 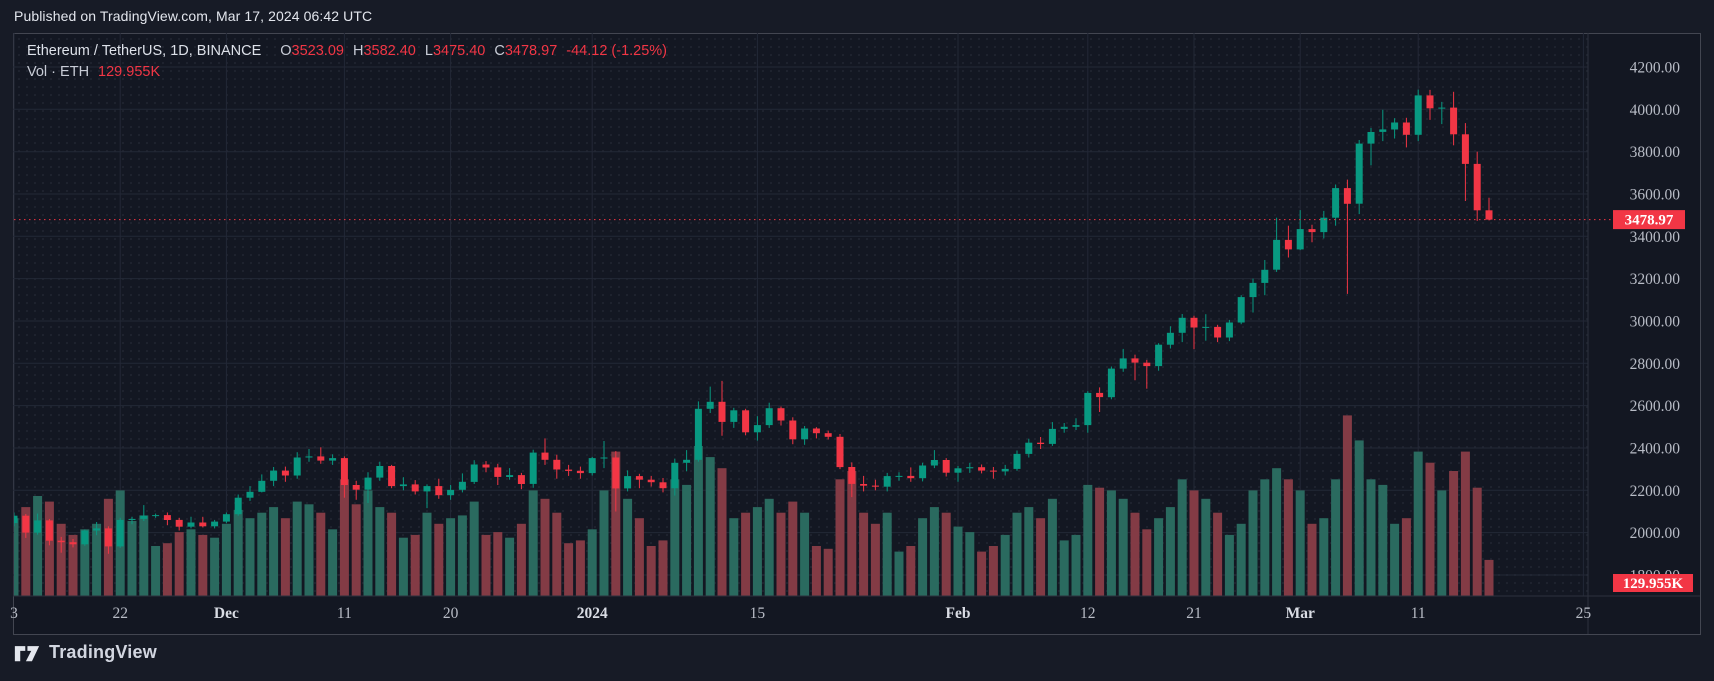 I want to click on volume-badge: 129.955K, so click(x=1653, y=583).